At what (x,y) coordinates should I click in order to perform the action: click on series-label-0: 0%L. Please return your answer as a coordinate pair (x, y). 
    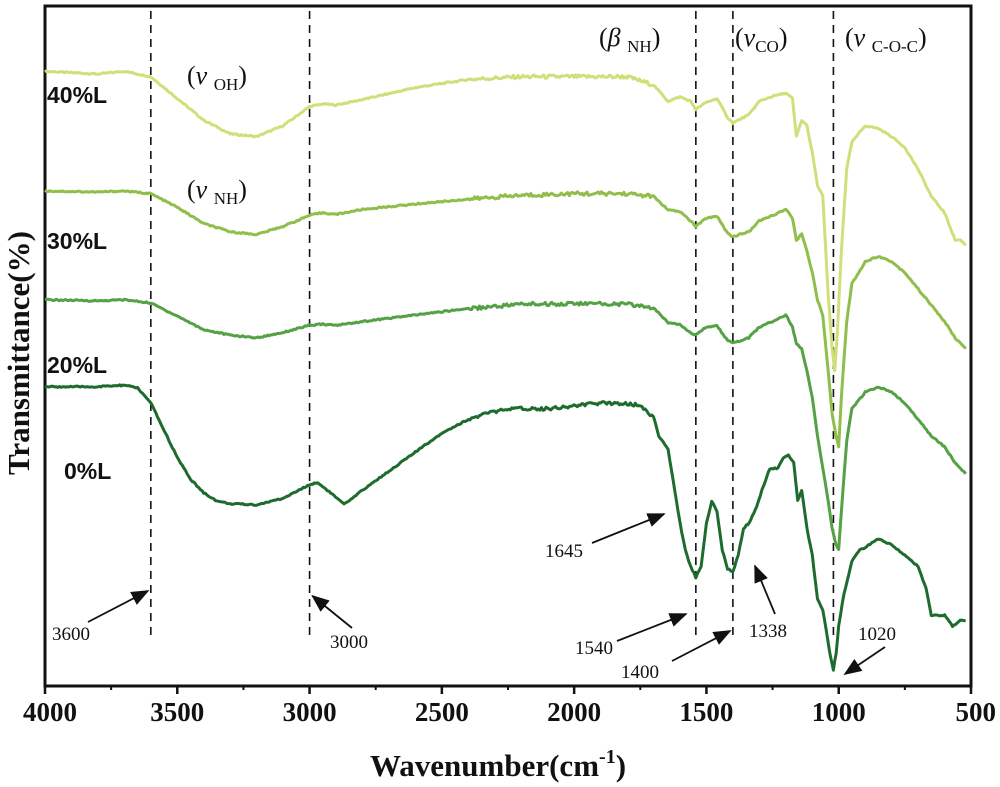
    Looking at the image, I should click on (87, 471).